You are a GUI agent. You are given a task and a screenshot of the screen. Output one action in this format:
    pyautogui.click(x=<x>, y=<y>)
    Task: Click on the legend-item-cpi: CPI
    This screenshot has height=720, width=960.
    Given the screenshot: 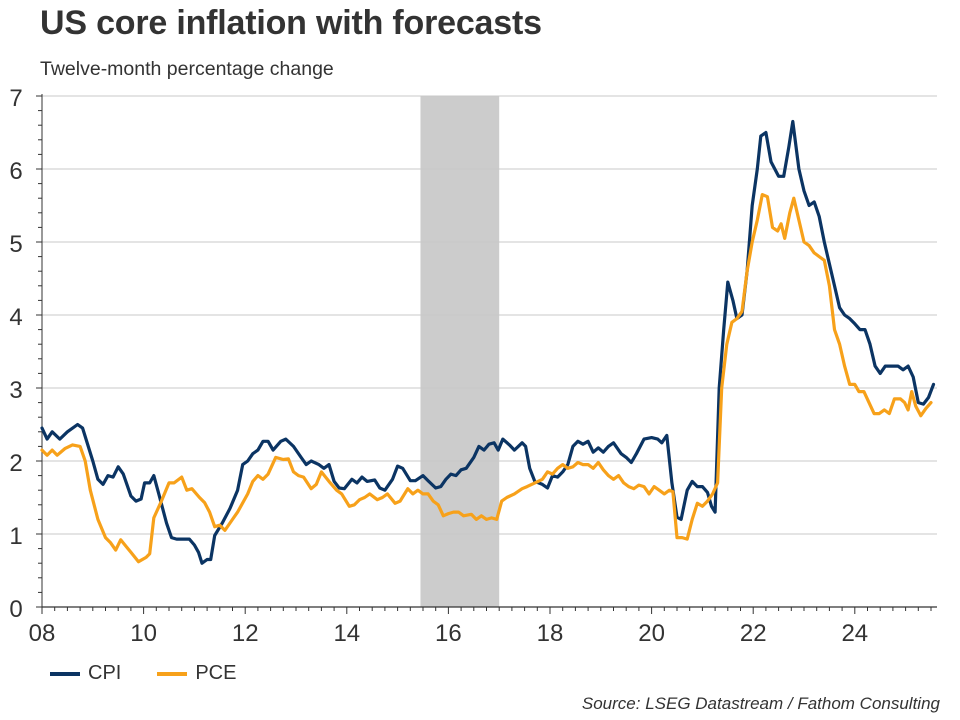 What is the action you would take?
    pyautogui.click(x=85, y=673)
    